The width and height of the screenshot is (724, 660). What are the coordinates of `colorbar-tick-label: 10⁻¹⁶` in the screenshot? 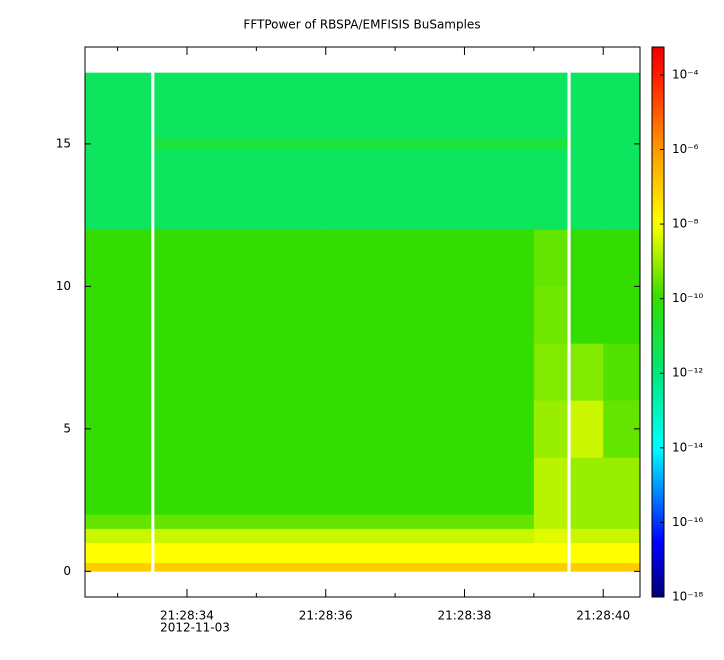 It's located at (687, 522).